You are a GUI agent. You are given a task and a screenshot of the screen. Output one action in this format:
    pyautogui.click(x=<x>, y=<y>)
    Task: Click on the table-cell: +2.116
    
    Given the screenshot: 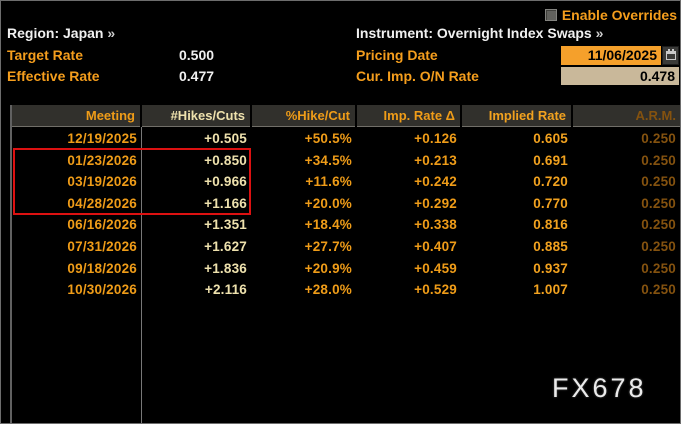 What is the action you would take?
    pyautogui.click(x=225, y=290)
    